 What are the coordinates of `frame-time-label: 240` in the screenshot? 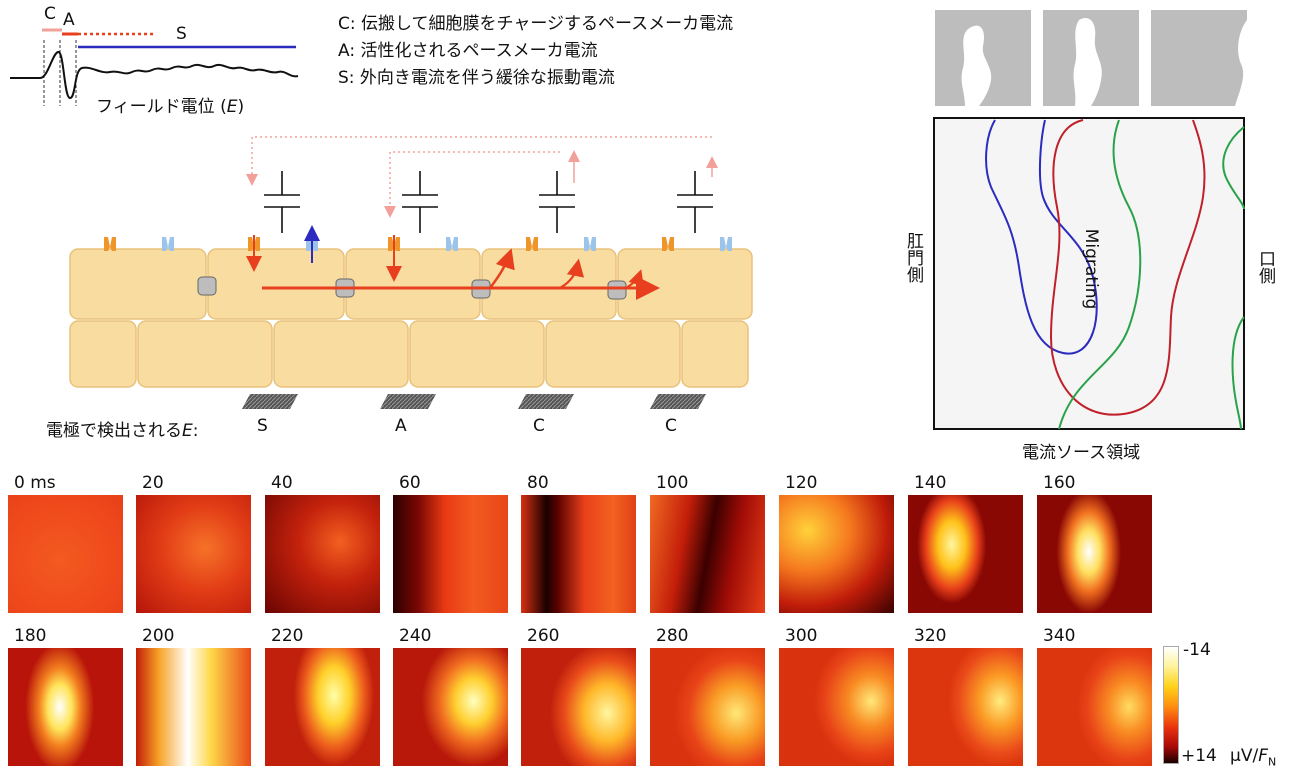 It's located at (415, 636).